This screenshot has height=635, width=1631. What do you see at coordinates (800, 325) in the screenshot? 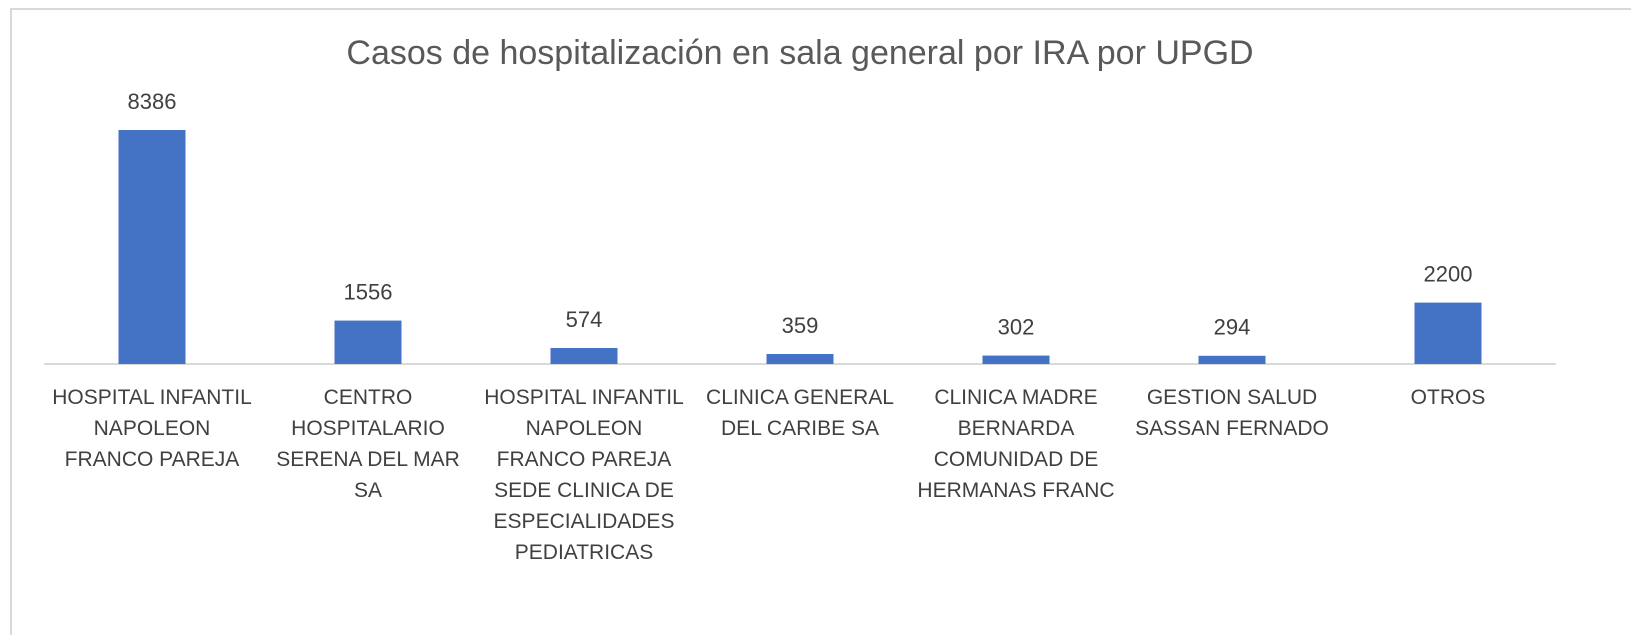
I see `data-label: 359` at bounding box center [800, 325].